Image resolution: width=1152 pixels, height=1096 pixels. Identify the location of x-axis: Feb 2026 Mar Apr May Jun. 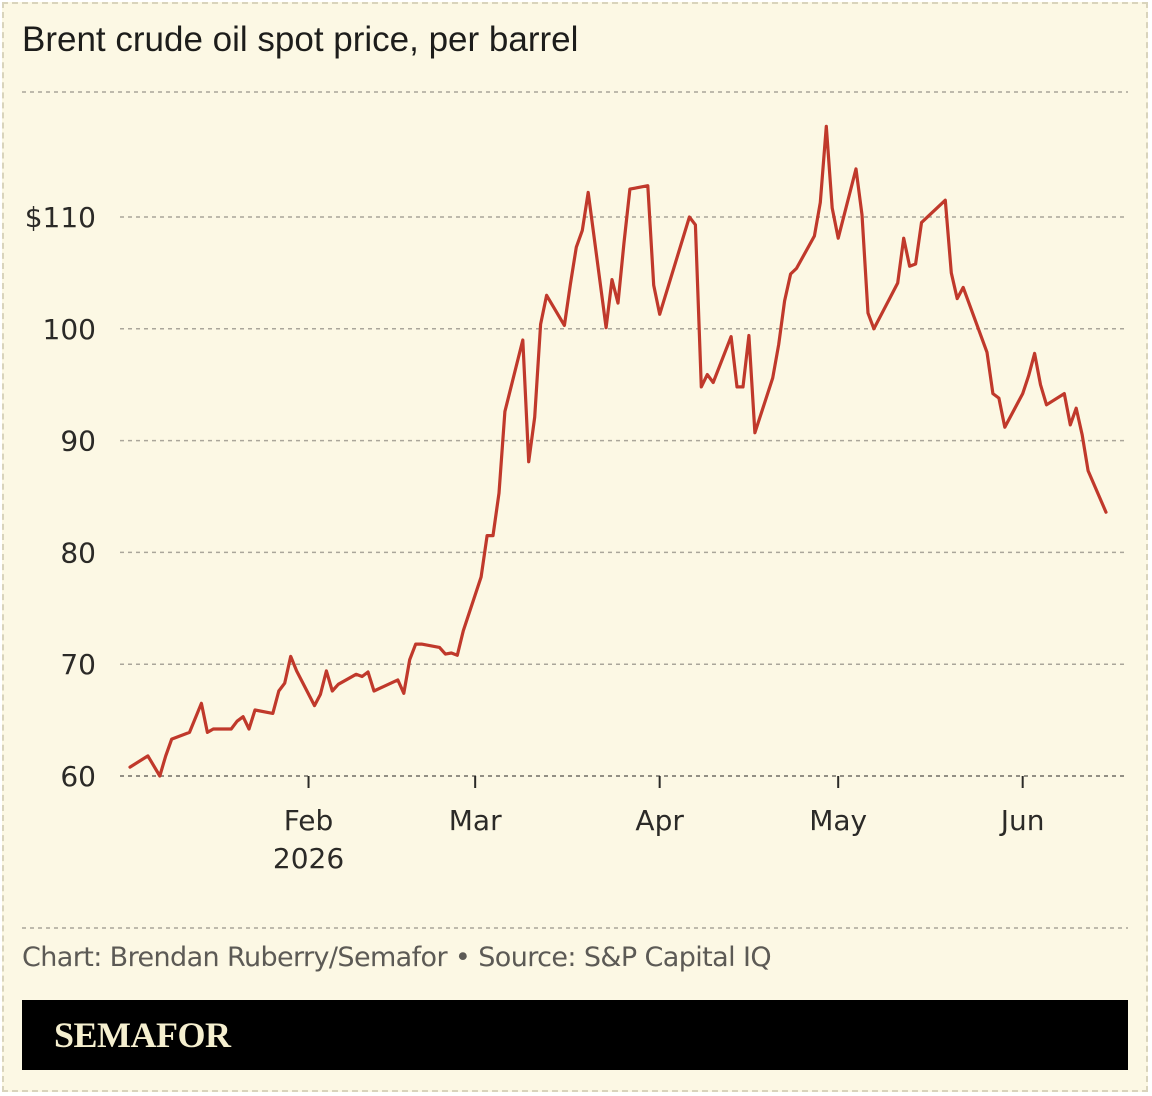
(659, 825).